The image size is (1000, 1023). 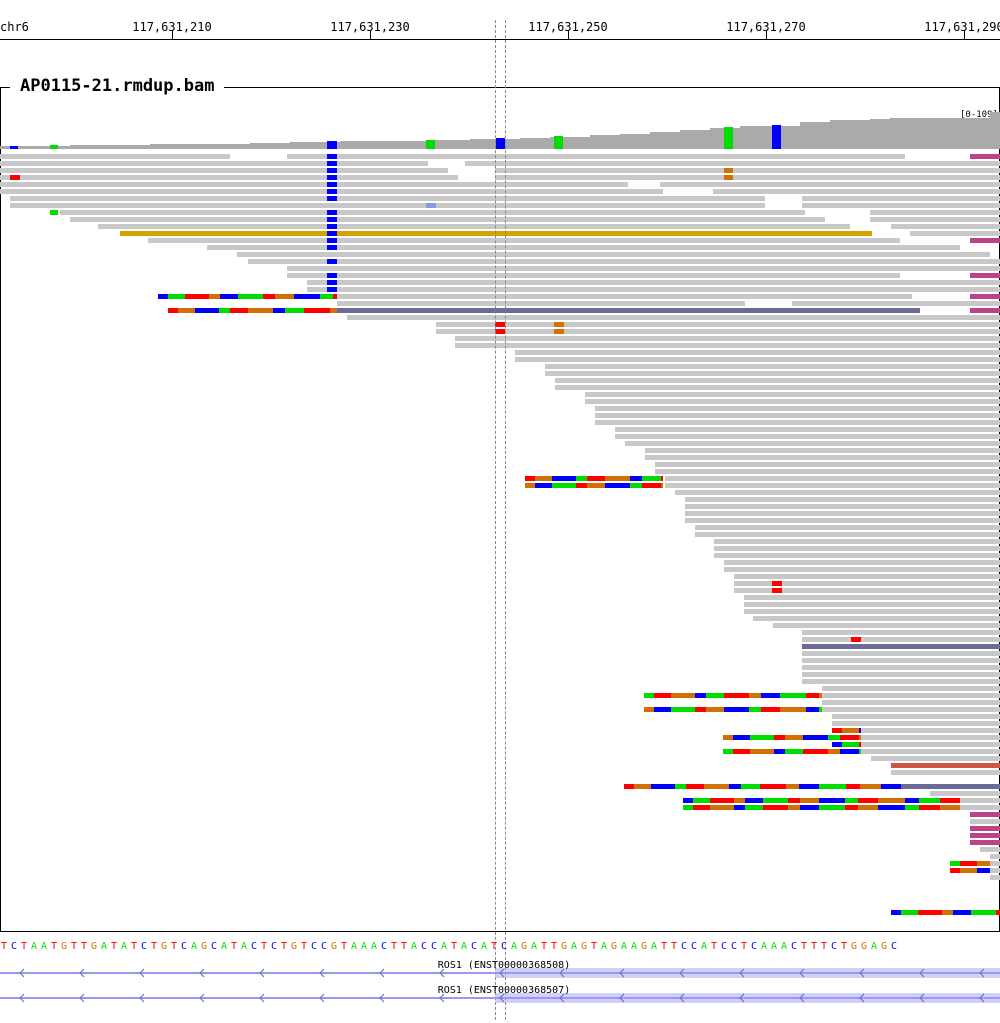 What do you see at coordinates (117, 86) in the screenshot?
I see `track-title: AP0115-21.rmdup.bam` at bounding box center [117, 86].